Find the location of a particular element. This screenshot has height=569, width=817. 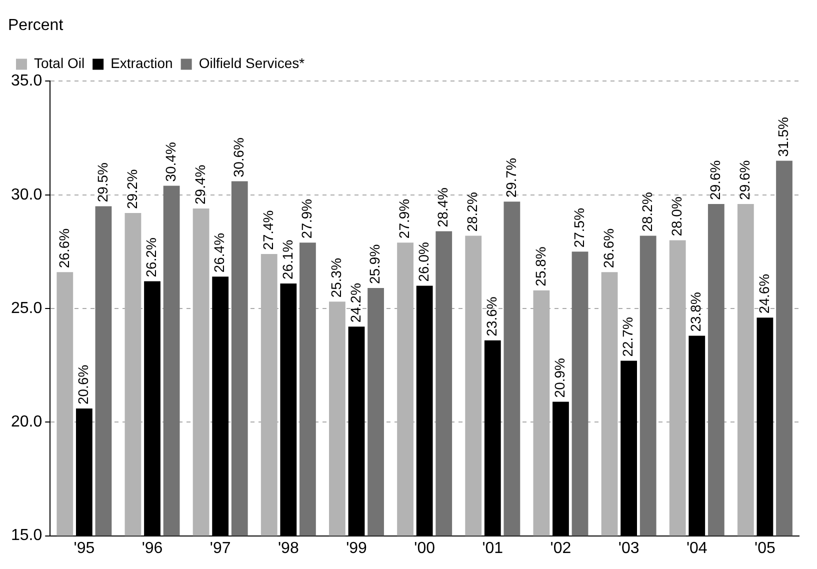

data-label: 28.4% is located at coordinates (442, 208).